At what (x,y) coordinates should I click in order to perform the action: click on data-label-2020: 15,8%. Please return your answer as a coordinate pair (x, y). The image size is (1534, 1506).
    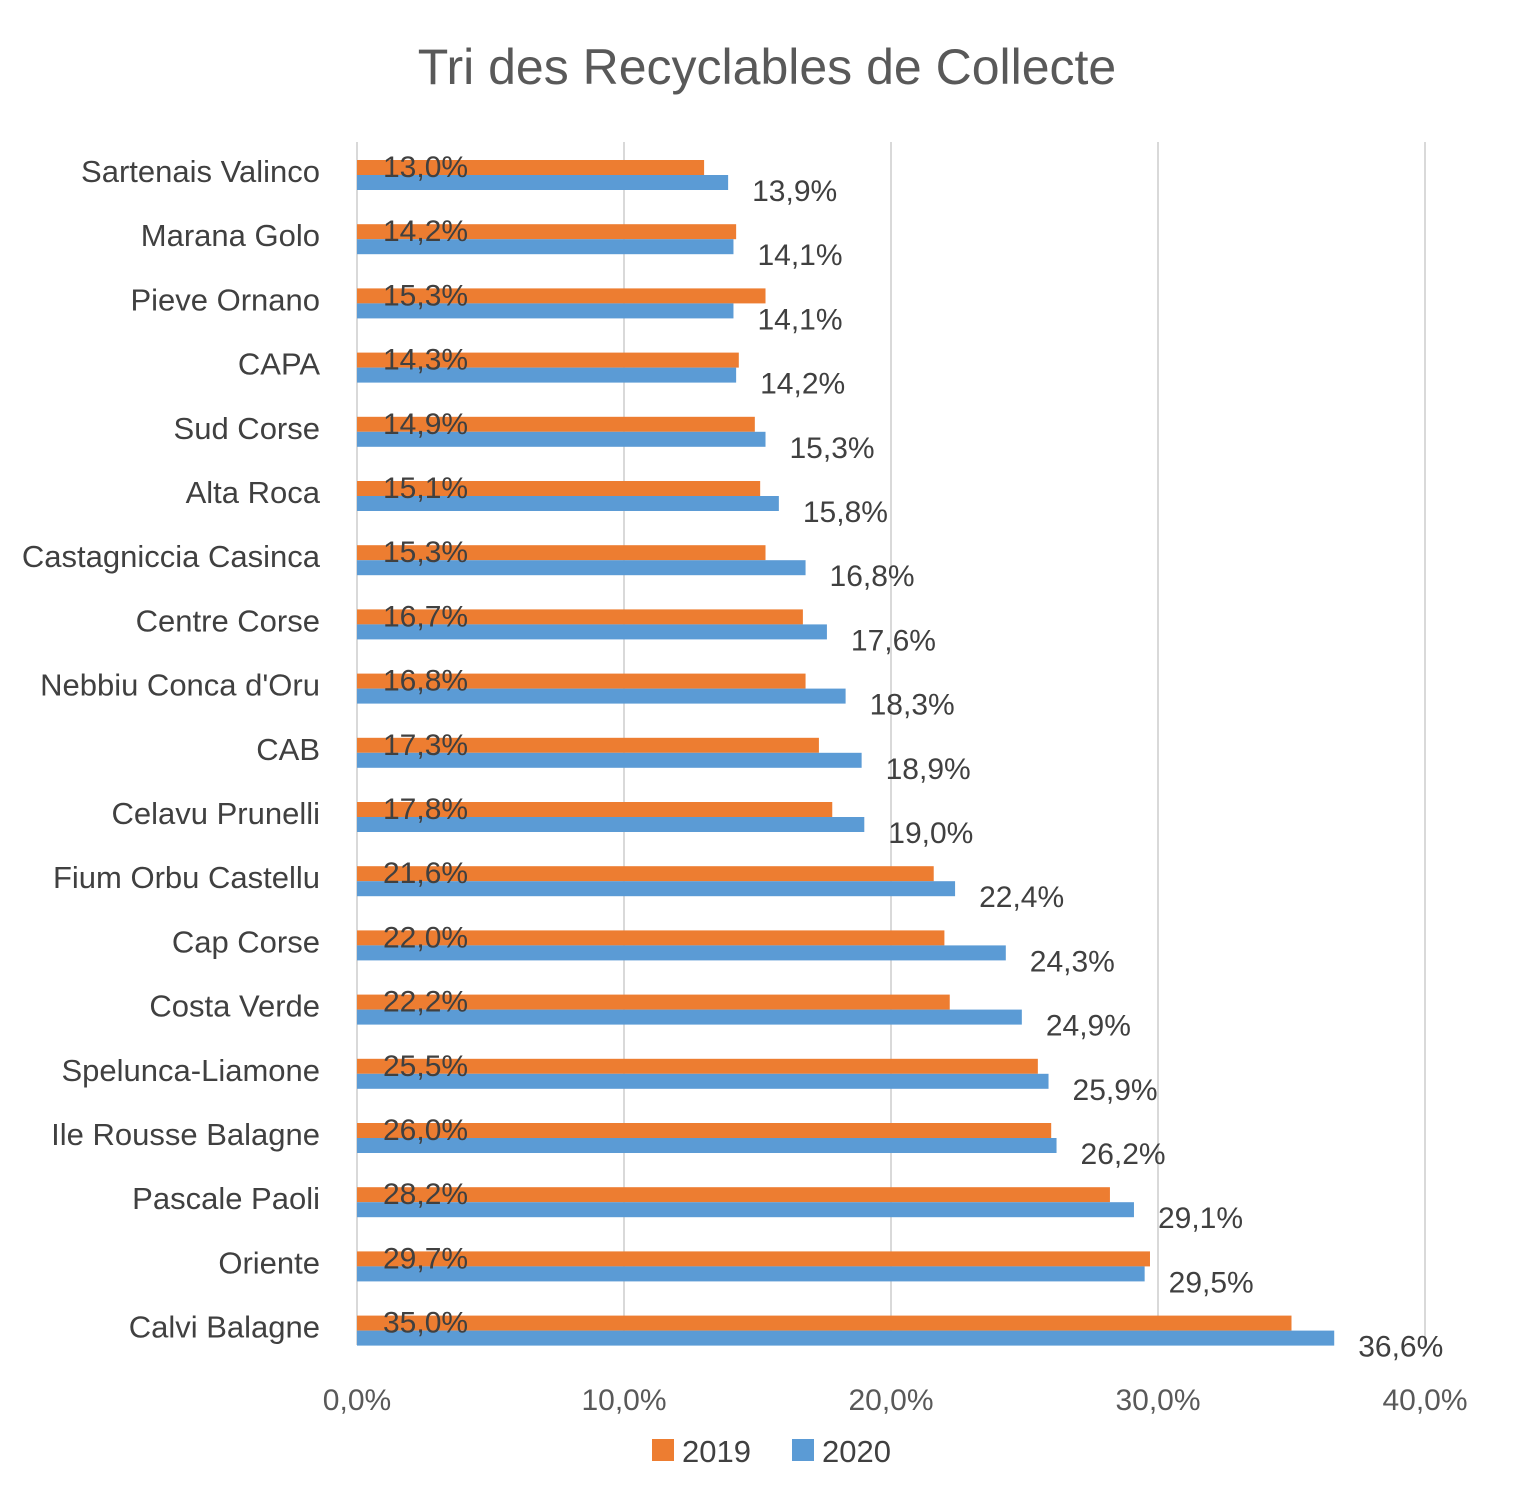
    Looking at the image, I should click on (845, 512).